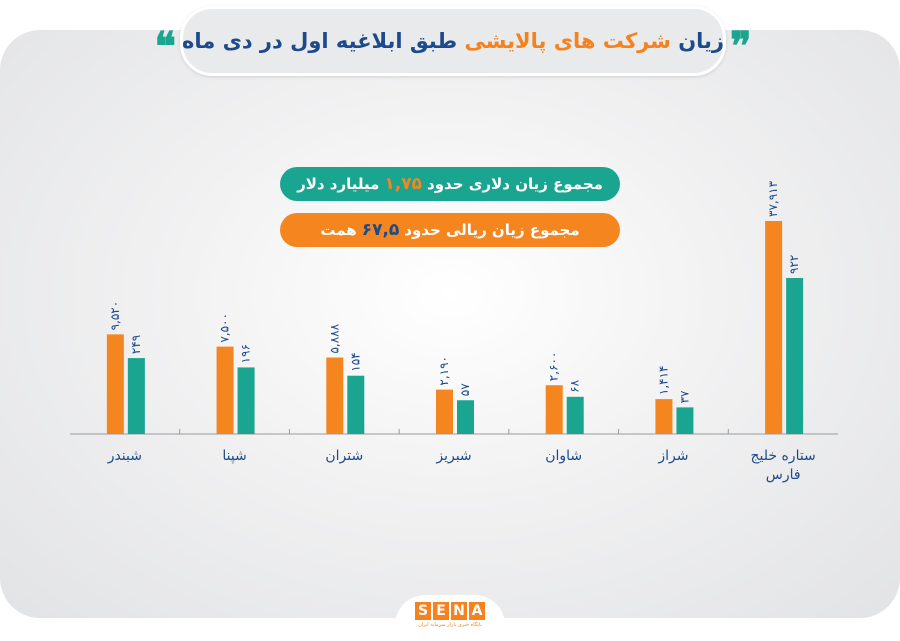 The image size is (900, 641). I want to click on rial-loss-summary: مجموع زیان ریالی حدود ۶۷,۵ همت, so click(450, 230).